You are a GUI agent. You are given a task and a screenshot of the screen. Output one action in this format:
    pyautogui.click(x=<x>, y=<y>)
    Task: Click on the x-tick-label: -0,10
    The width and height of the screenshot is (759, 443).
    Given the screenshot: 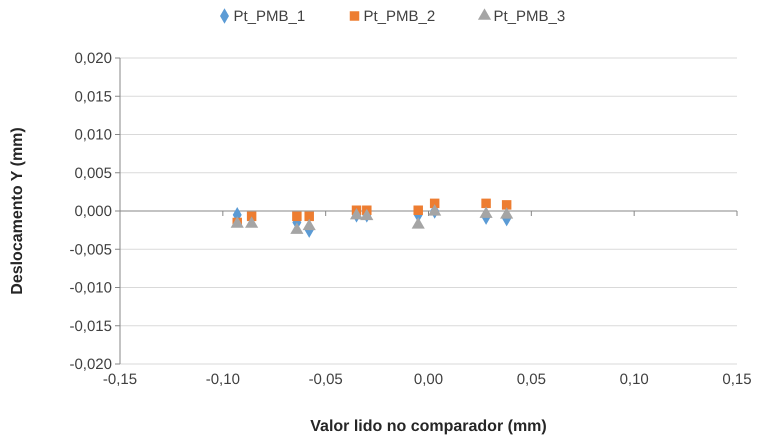 What is the action you would take?
    pyautogui.click(x=223, y=379)
    